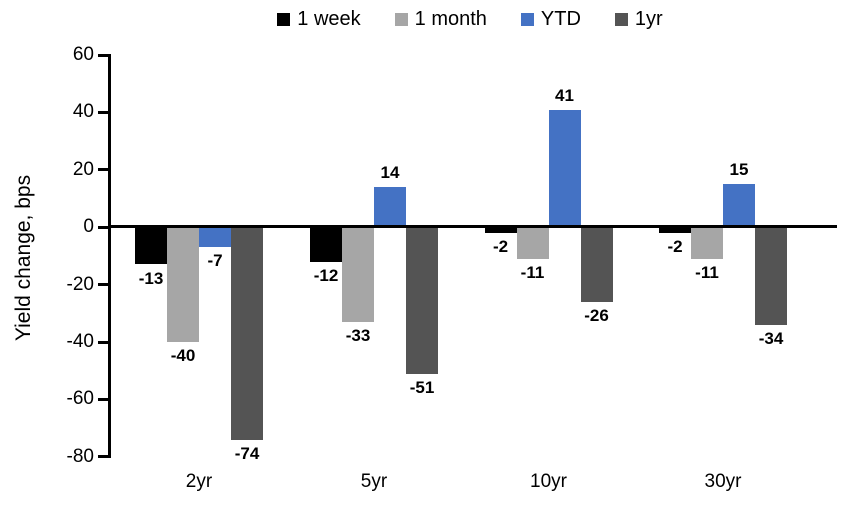 This screenshot has width=852, height=509. I want to click on bar-1-month-30yr, so click(707, 243).